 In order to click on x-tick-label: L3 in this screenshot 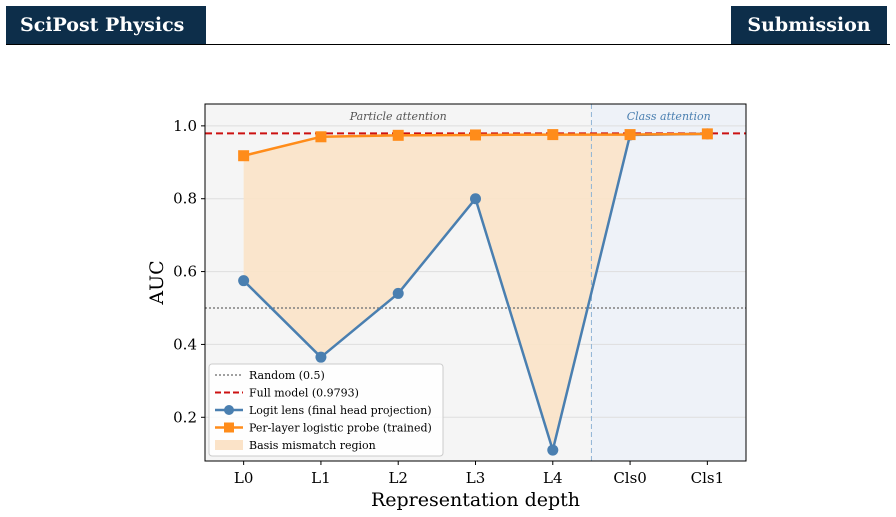, I will do `click(476, 478)`.